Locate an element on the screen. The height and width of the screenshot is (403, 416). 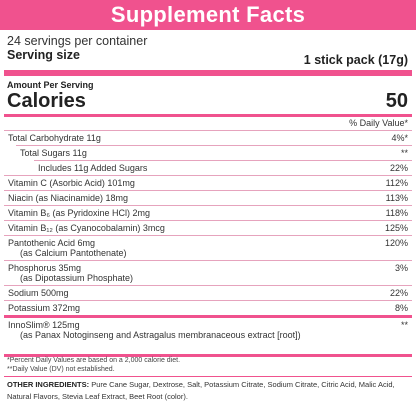
nutrient-name: Pantothenic Acid 6mg is located at coordinates (52, 243).